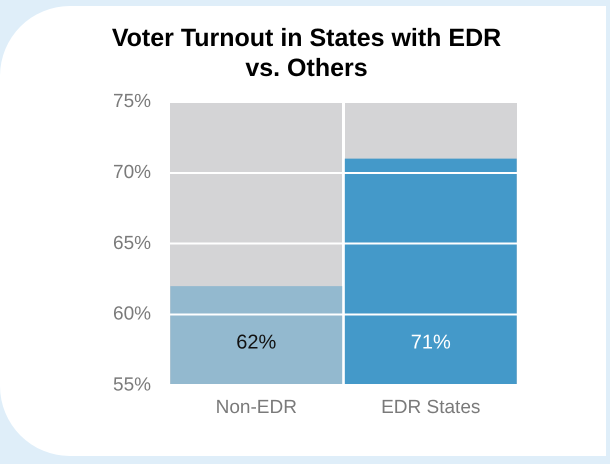 The width and height of the screenshot is (610, 464). What do you see at coordinates (132, 243) in the screenshot?
I see `y-tick-label: 65%` at bounding box center [132, 243].